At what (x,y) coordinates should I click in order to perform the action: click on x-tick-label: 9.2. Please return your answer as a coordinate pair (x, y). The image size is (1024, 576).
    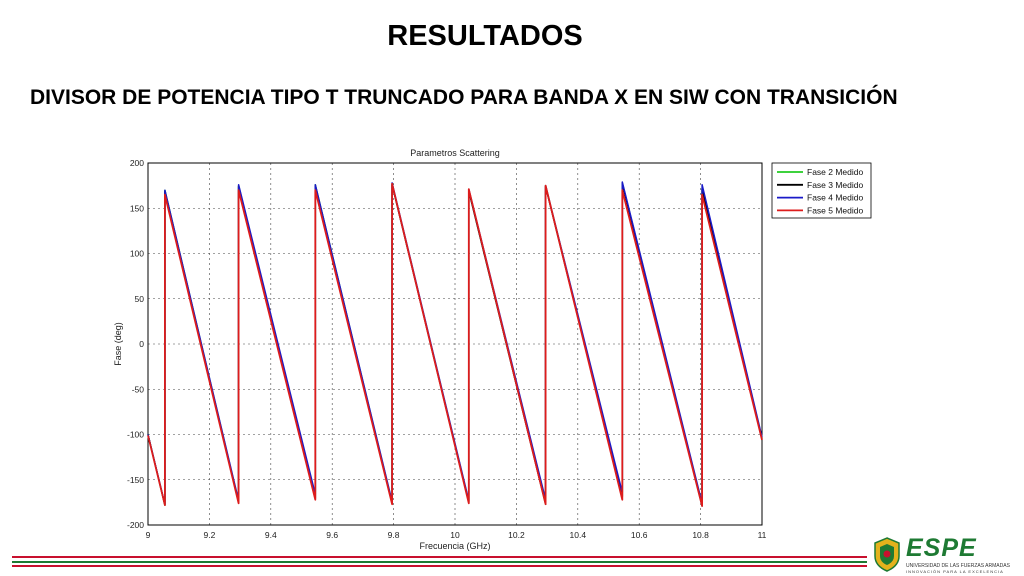
    Looking at the image, I should click on (209, 535).